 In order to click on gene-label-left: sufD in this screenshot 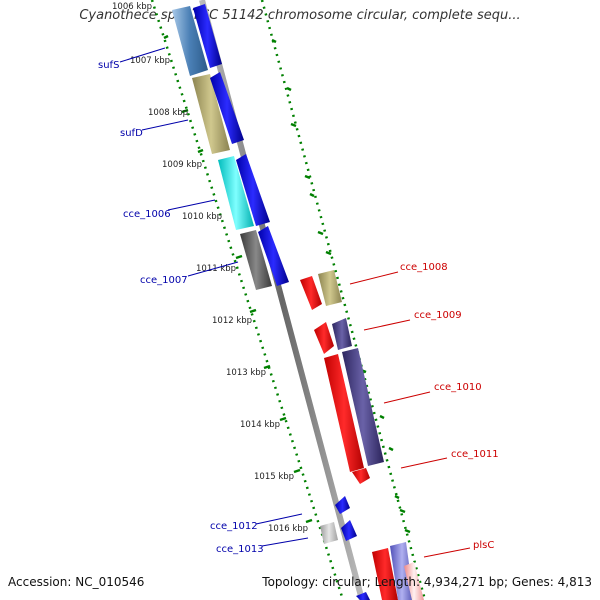, I will do `click(131, 133)`.